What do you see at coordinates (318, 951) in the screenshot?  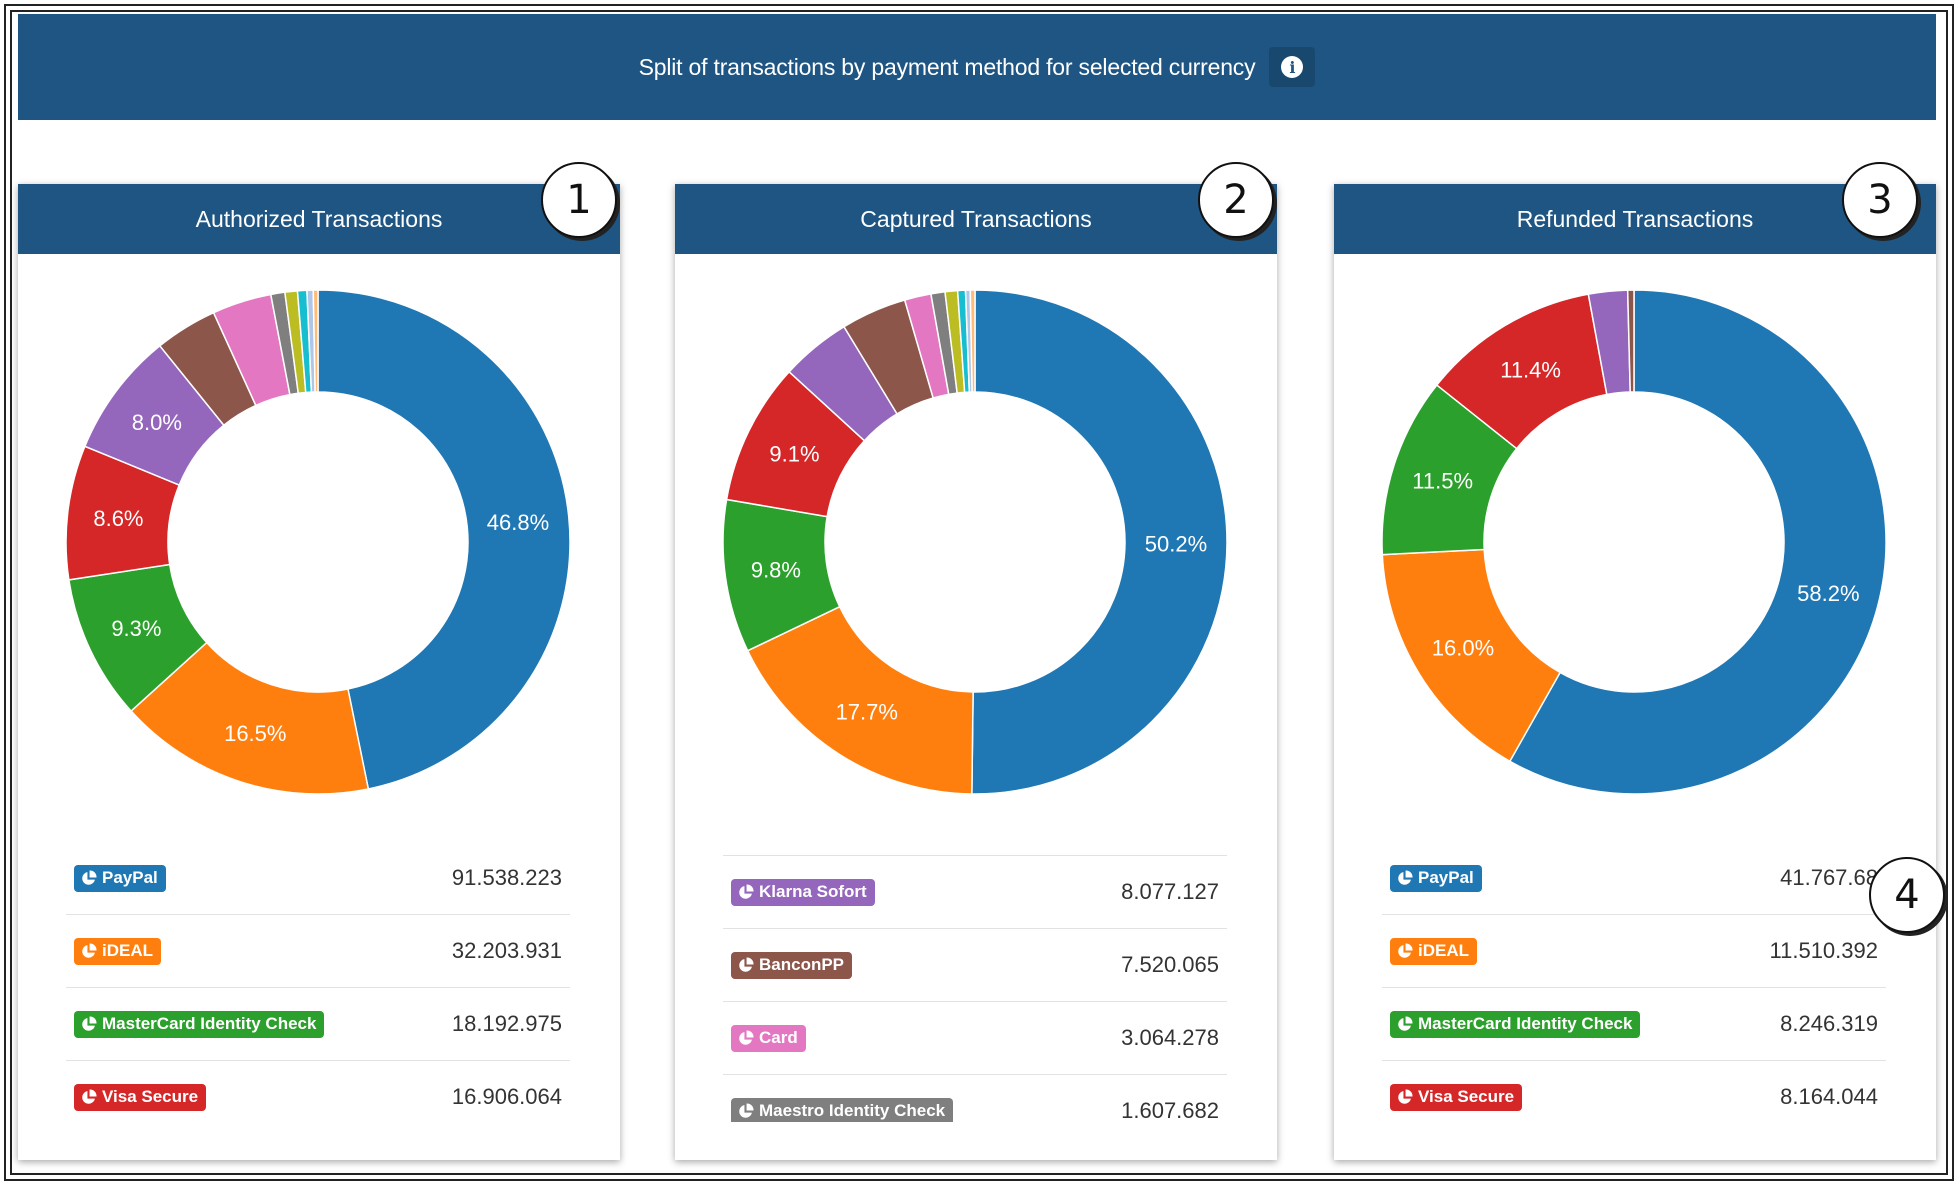 I see `legend-row: iDEAL 32.203.931` at bounding box center [318, 951].